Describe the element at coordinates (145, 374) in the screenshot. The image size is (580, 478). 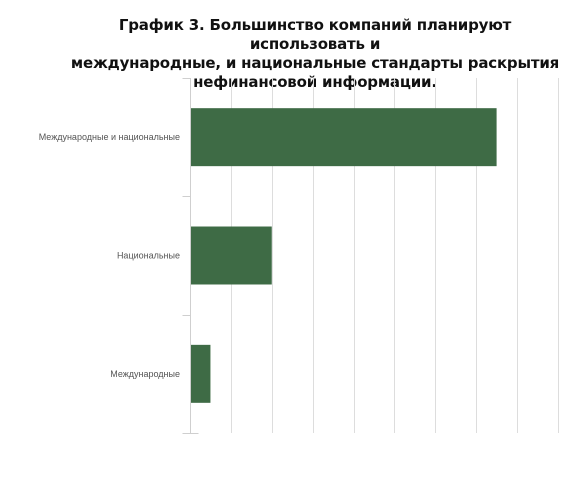
I see `category-label: Международные` at that location.